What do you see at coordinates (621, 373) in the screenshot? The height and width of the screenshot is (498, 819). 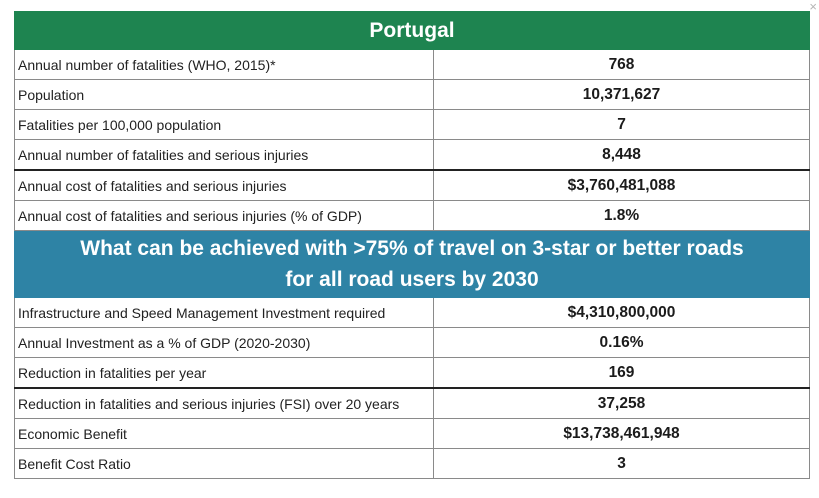 I see `row-value: 169` at bounding box center [621, 373].